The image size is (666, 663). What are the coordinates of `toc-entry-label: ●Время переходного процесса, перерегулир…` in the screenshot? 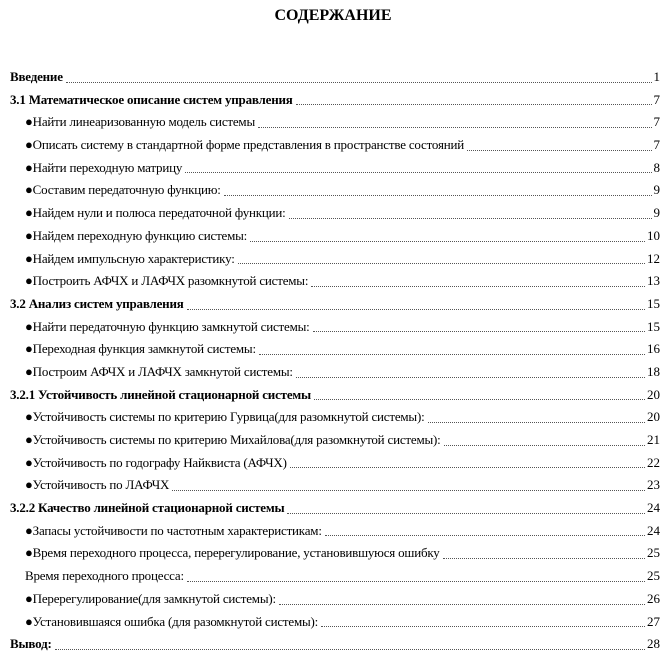 It's located at (232, 553).